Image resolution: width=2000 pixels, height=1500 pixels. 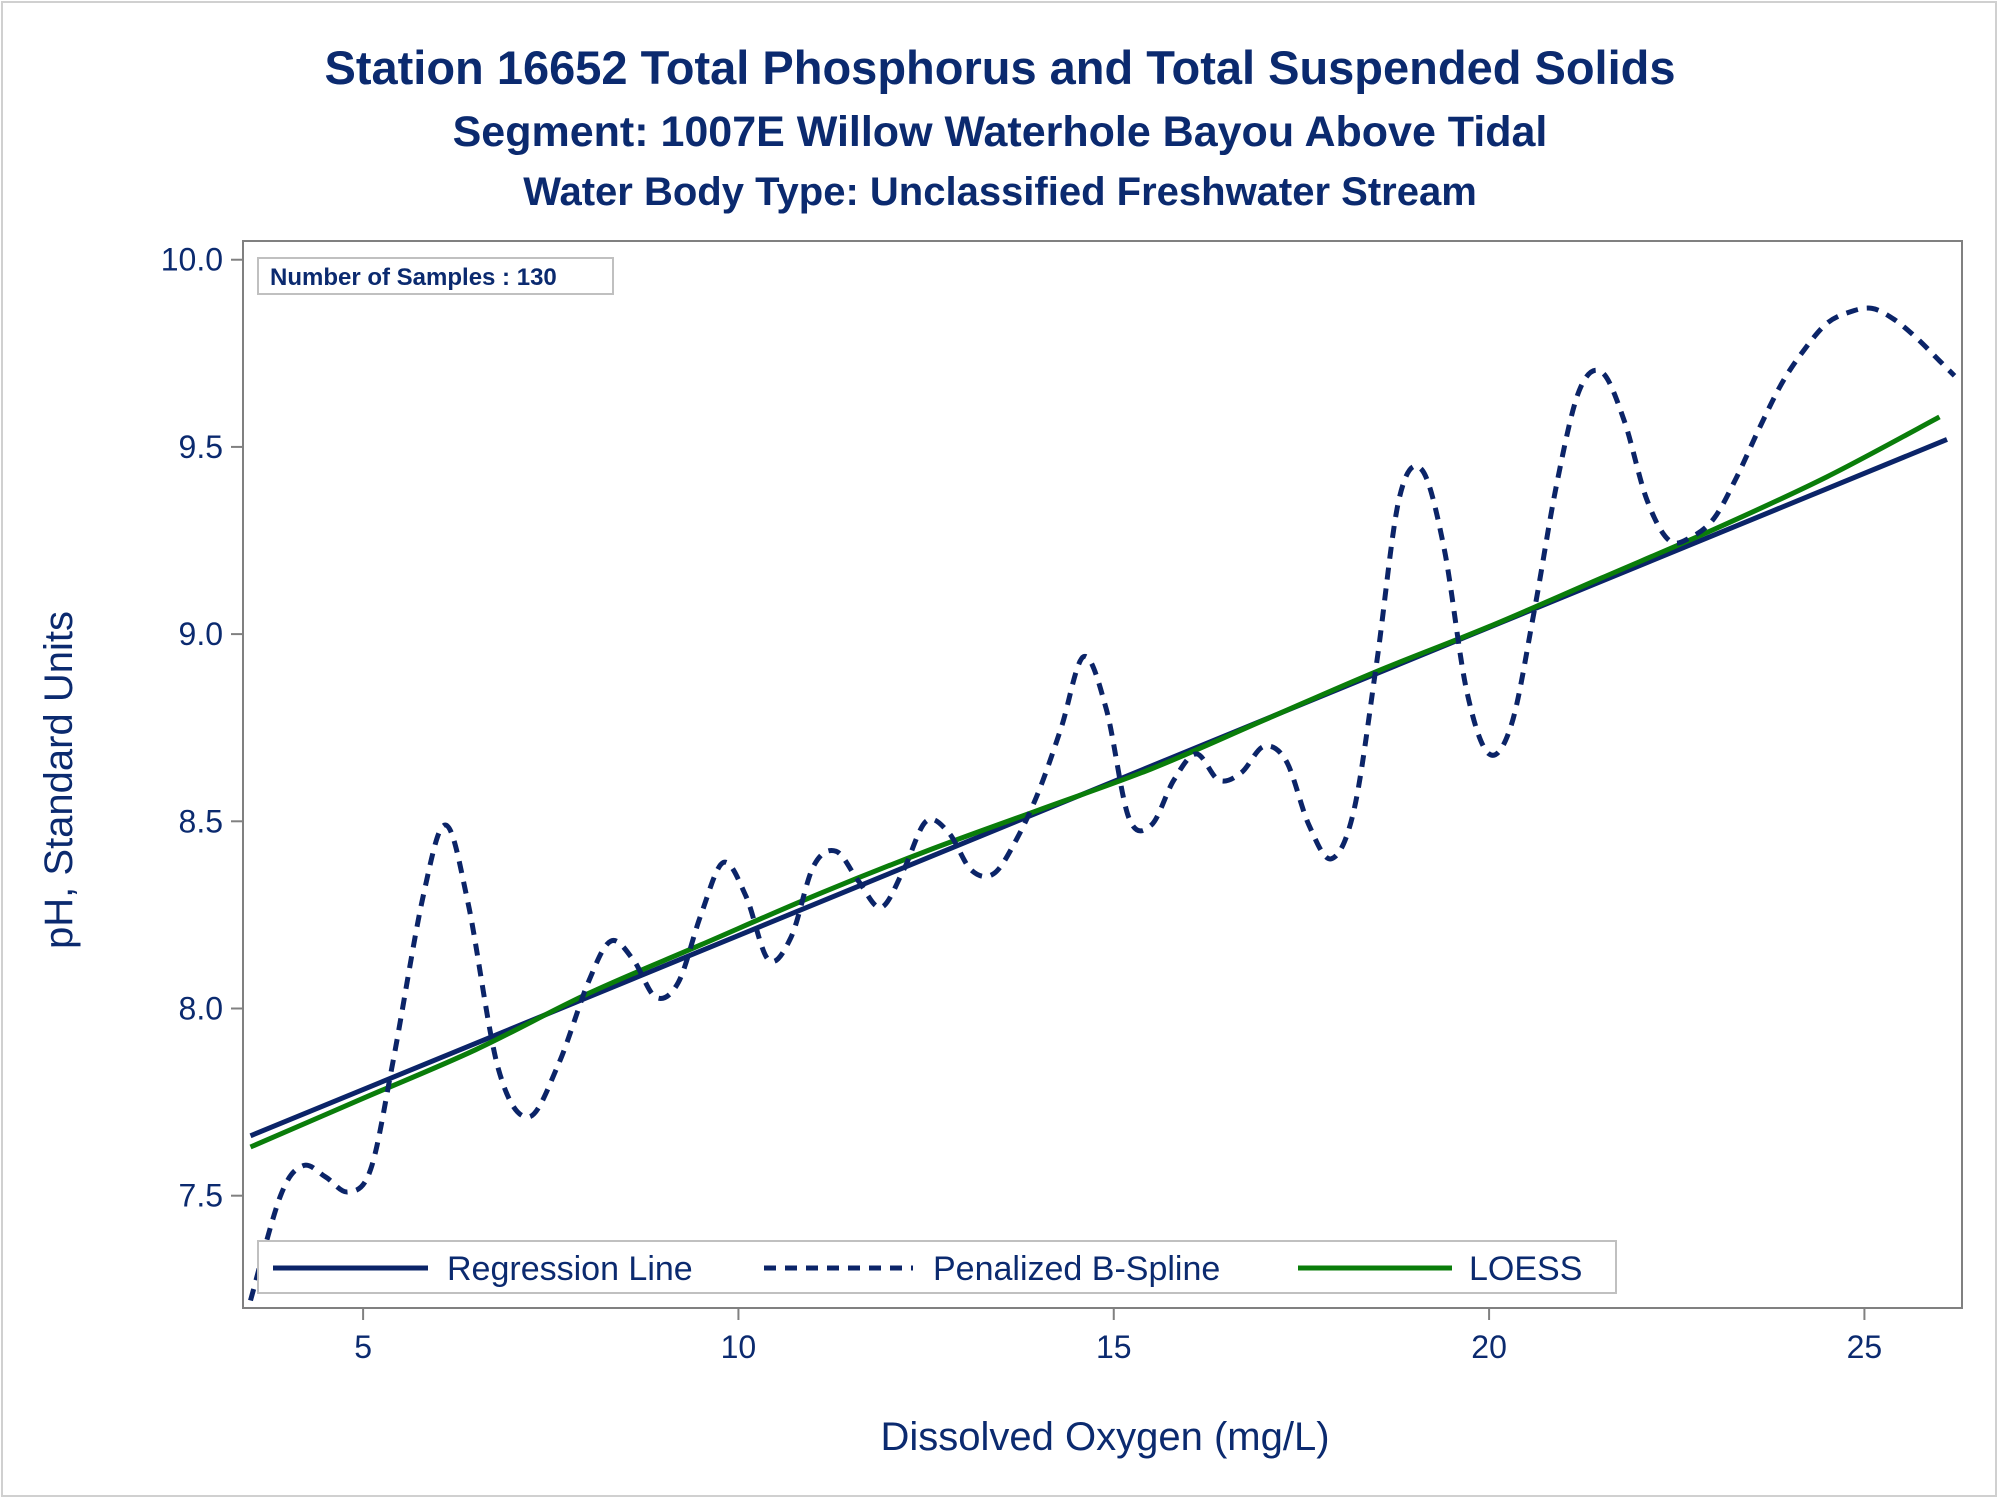 What do you see at coordinates (1865, 1347) in the screenshot?
I see `x-tick-label: 25` at bounding box center [1865, 1347].